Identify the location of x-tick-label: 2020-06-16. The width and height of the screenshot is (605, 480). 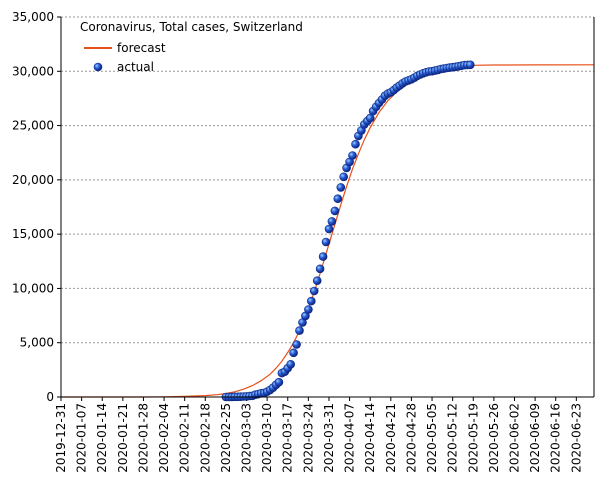
(556, 438).